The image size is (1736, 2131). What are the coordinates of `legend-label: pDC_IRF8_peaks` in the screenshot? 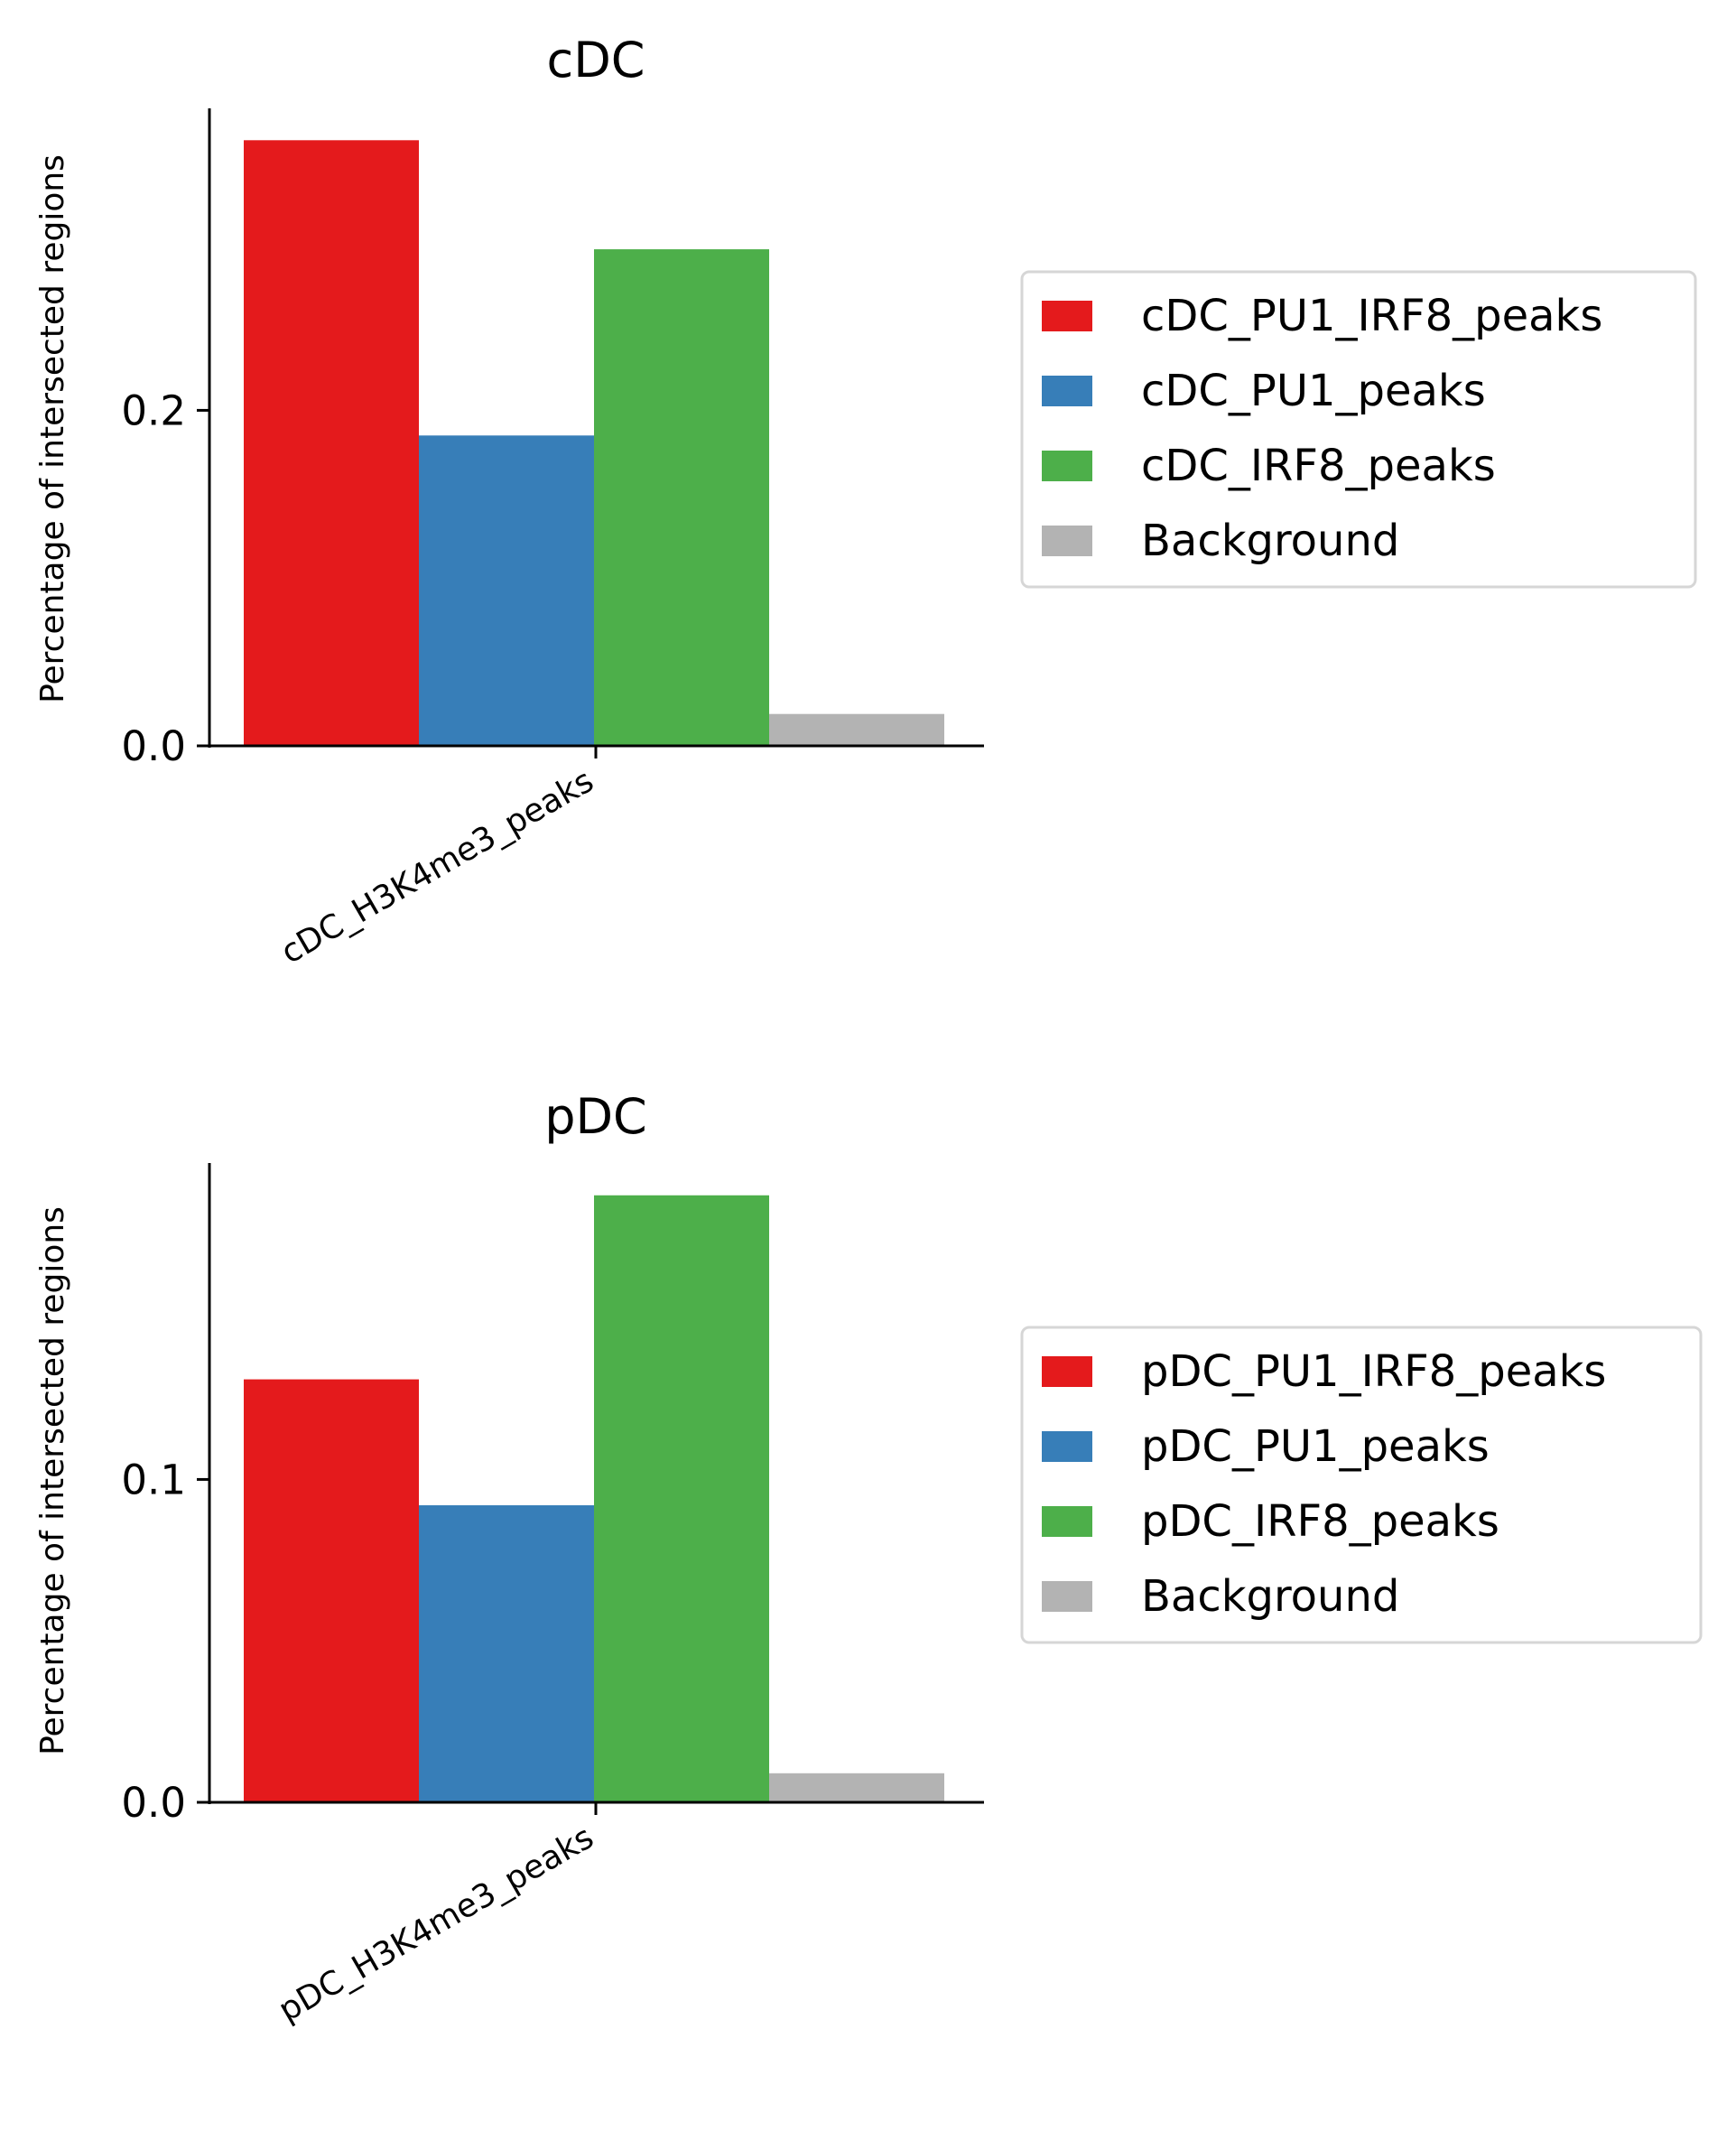 It's located at (1320, 1521).